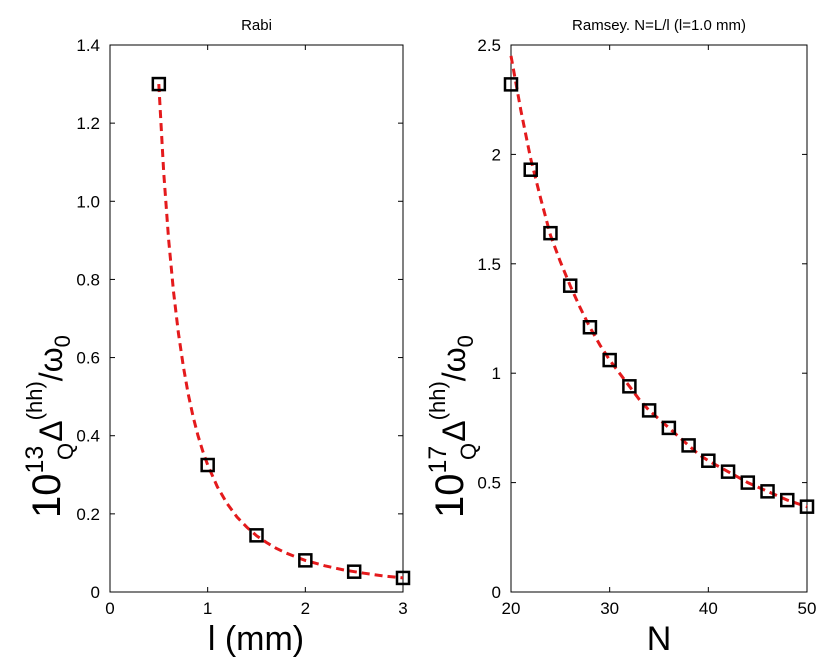  What do you see at coordinates (305, 608) in the screenshot?
I see `rabi-xtick-label: 2` at bounding box center [305, 608].